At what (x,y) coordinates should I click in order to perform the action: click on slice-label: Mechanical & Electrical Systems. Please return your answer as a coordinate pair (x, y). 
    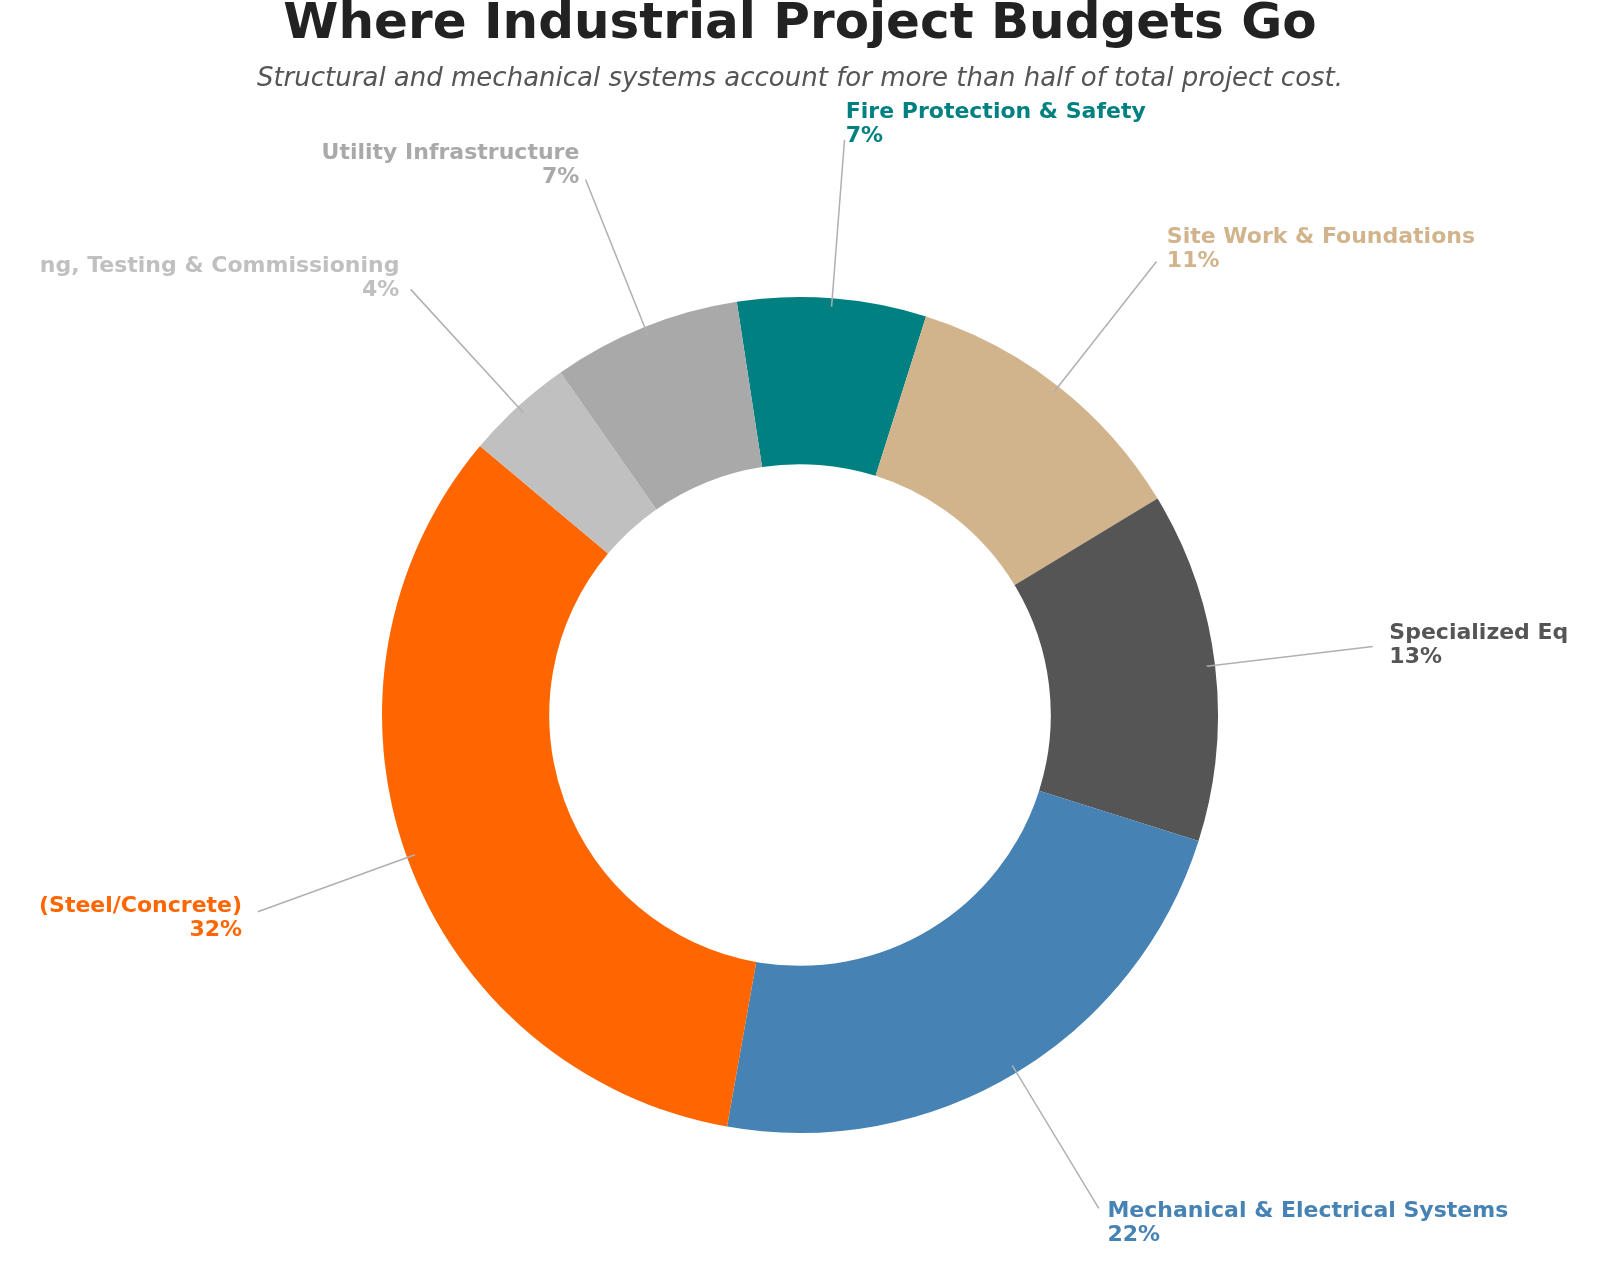
    Looking at the image, I should click on (1308, 1210).